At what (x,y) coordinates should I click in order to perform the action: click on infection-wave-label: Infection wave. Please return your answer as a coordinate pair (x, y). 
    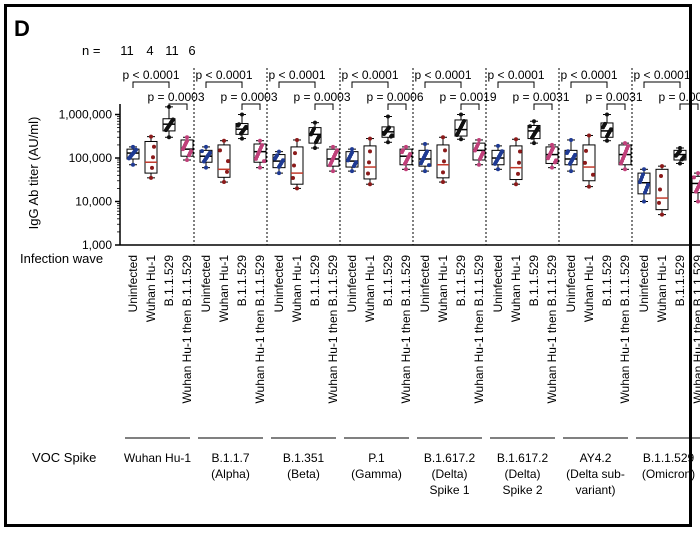
    Looking at the image, I should click on (61, 258).